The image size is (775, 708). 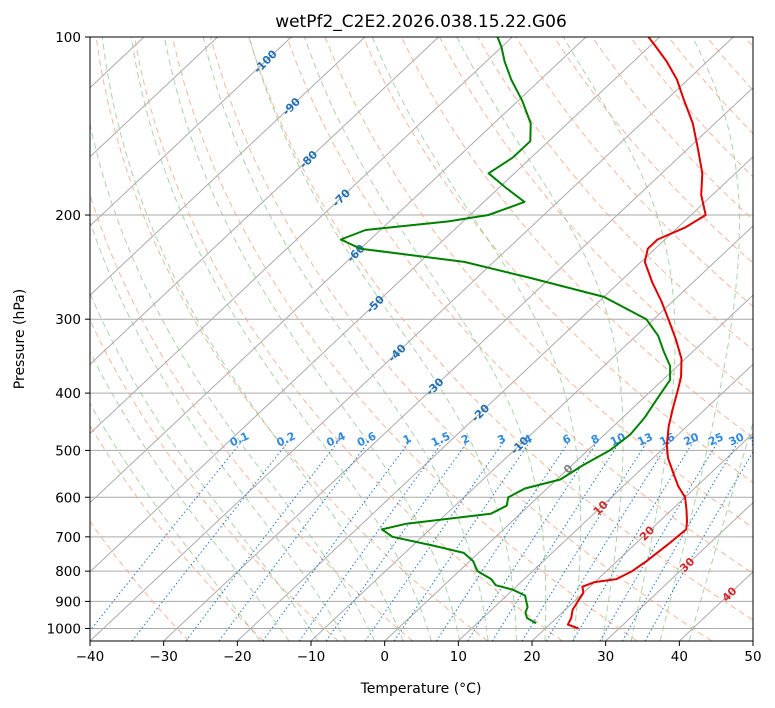 What do you see at coordinates (20, 339) in the screenshot?
I see `y-axis-label: Pressure (hPa)` at bounding box center [20, 339].